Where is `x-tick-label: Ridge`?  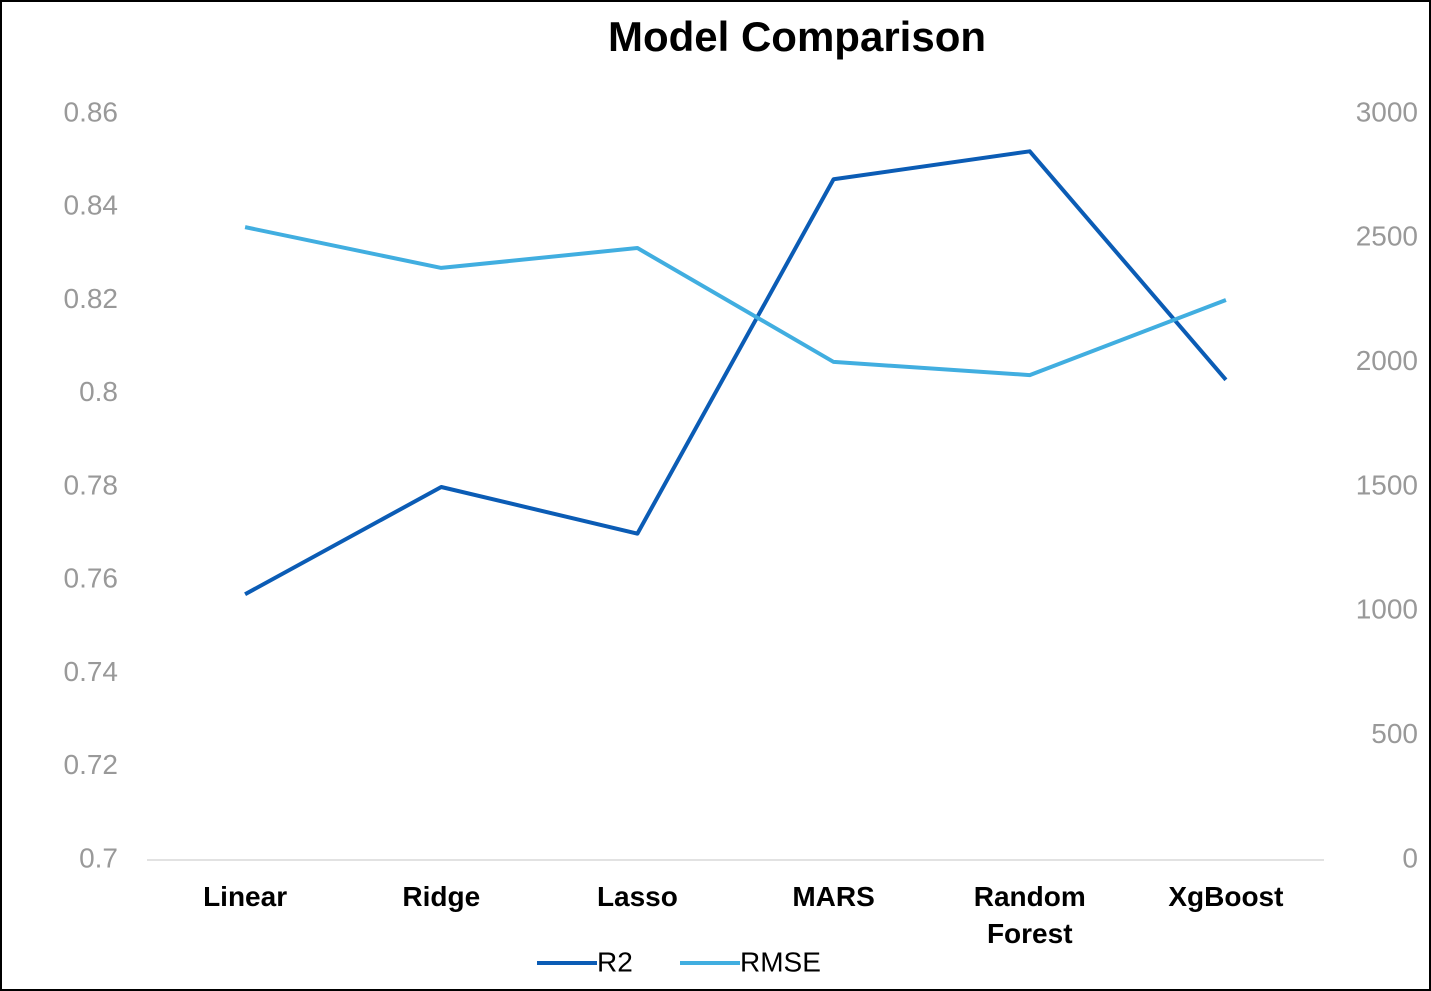 x-tick-label: Ridge is located at coordinates (441, 896).